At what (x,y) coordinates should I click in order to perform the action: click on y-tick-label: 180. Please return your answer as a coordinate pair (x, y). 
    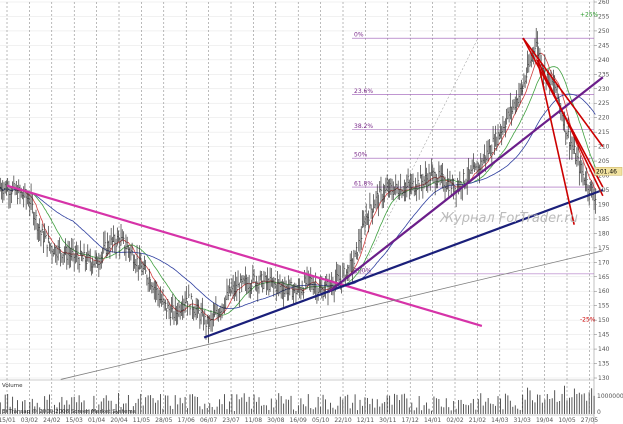
    Looking at the image, I should click on (604, 233).